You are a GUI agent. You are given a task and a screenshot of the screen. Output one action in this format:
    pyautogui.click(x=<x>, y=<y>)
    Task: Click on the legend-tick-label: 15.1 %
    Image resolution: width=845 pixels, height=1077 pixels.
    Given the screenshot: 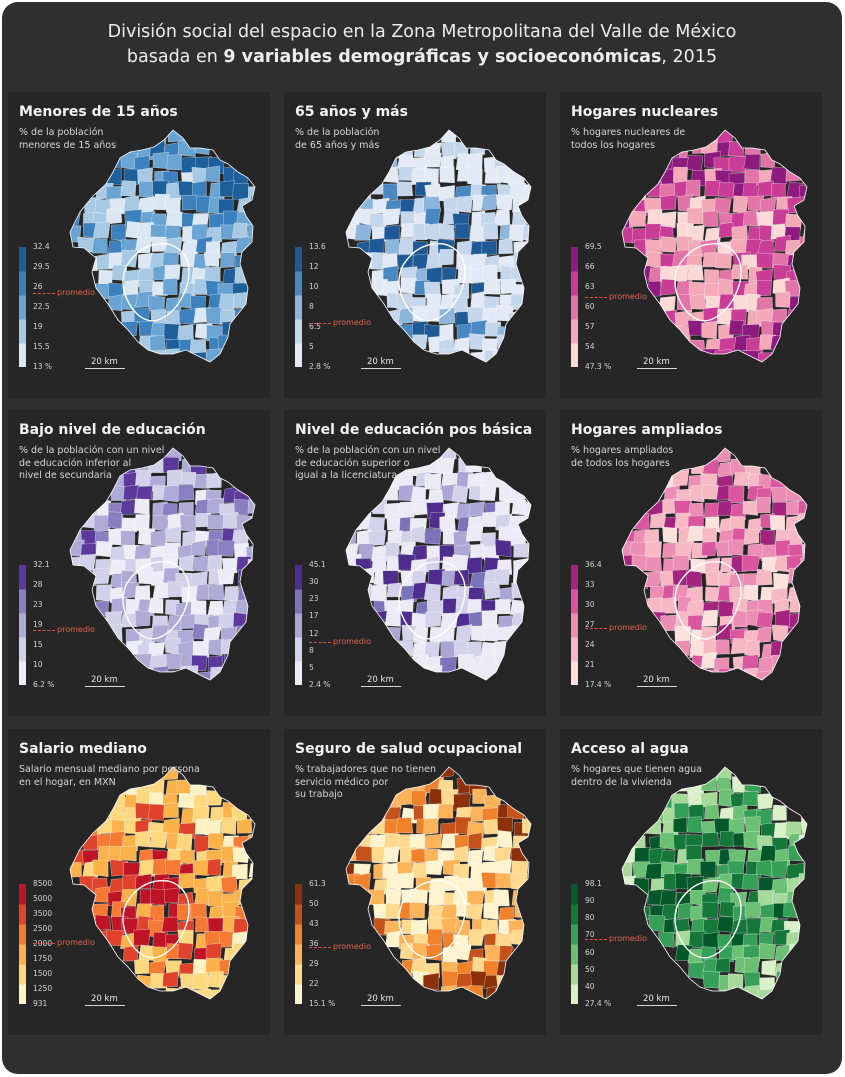 What is the action you would take?
    pyautogui.click(x=322, y=1003)
    